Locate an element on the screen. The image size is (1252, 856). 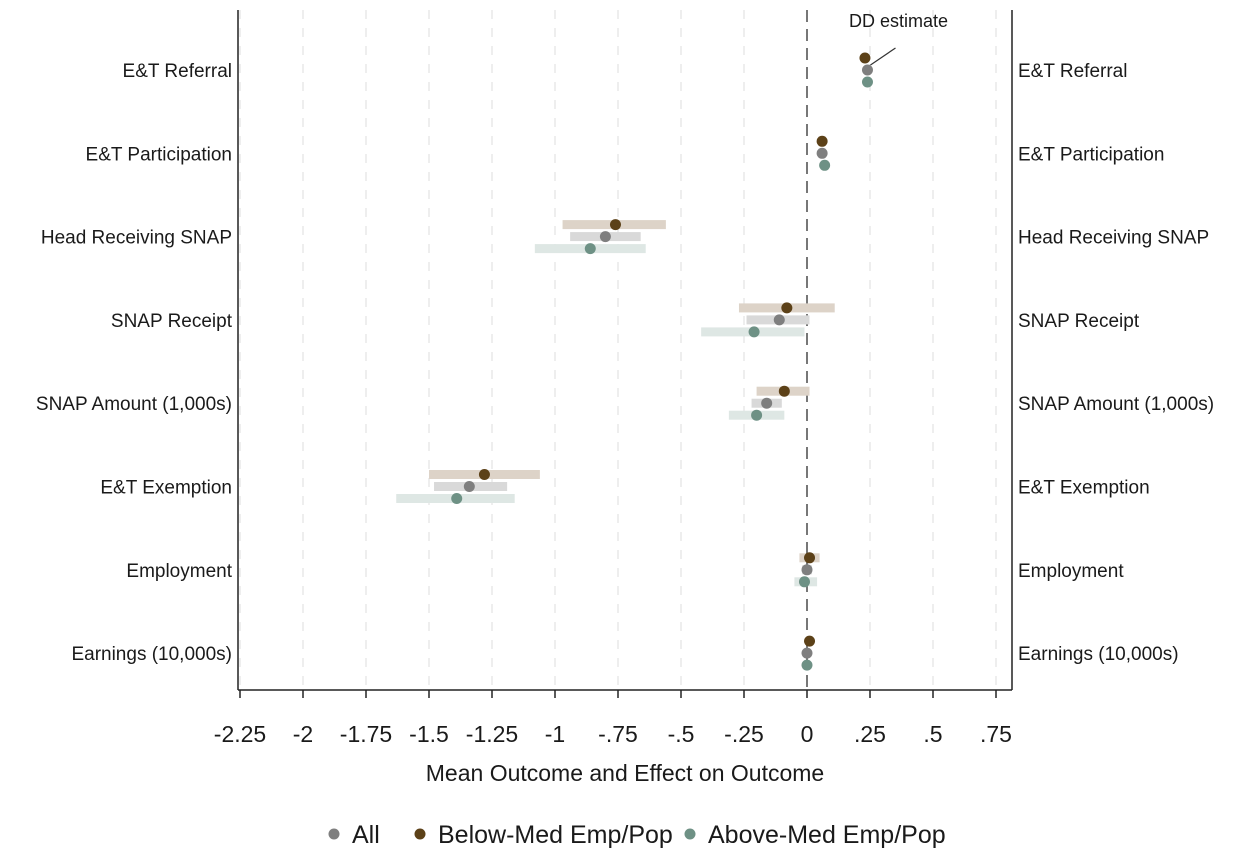
category-label-right: Earnings (10,000s) is located at coordinates (1098, 654).